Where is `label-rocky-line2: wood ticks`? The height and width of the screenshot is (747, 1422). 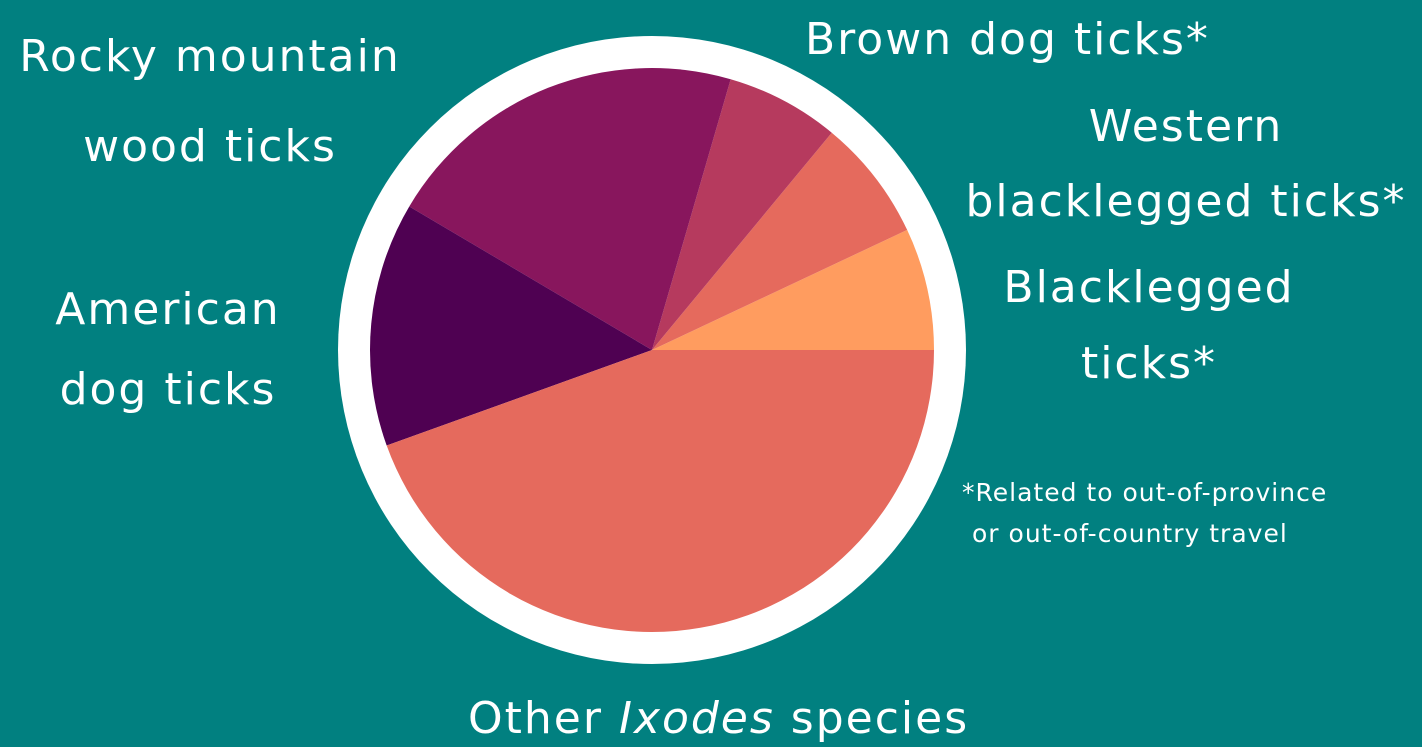 label-rocky-line2: wood ticks is located at coordinates (210, 146).